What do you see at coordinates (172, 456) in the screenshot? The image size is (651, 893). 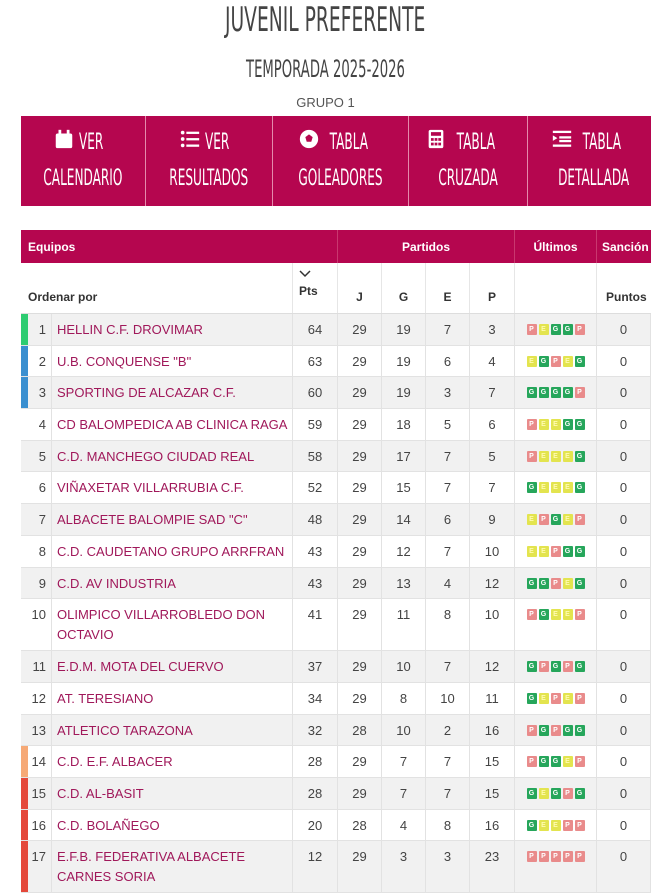 I see `team-link: C.D. MANCHEGO CIUDAD REAL` at bounding box center [172, 456].